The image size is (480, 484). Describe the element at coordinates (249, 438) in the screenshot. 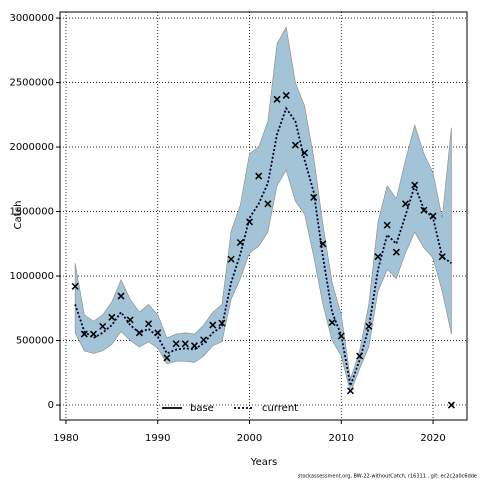

I see `x-tick-label: 2000` at that location.